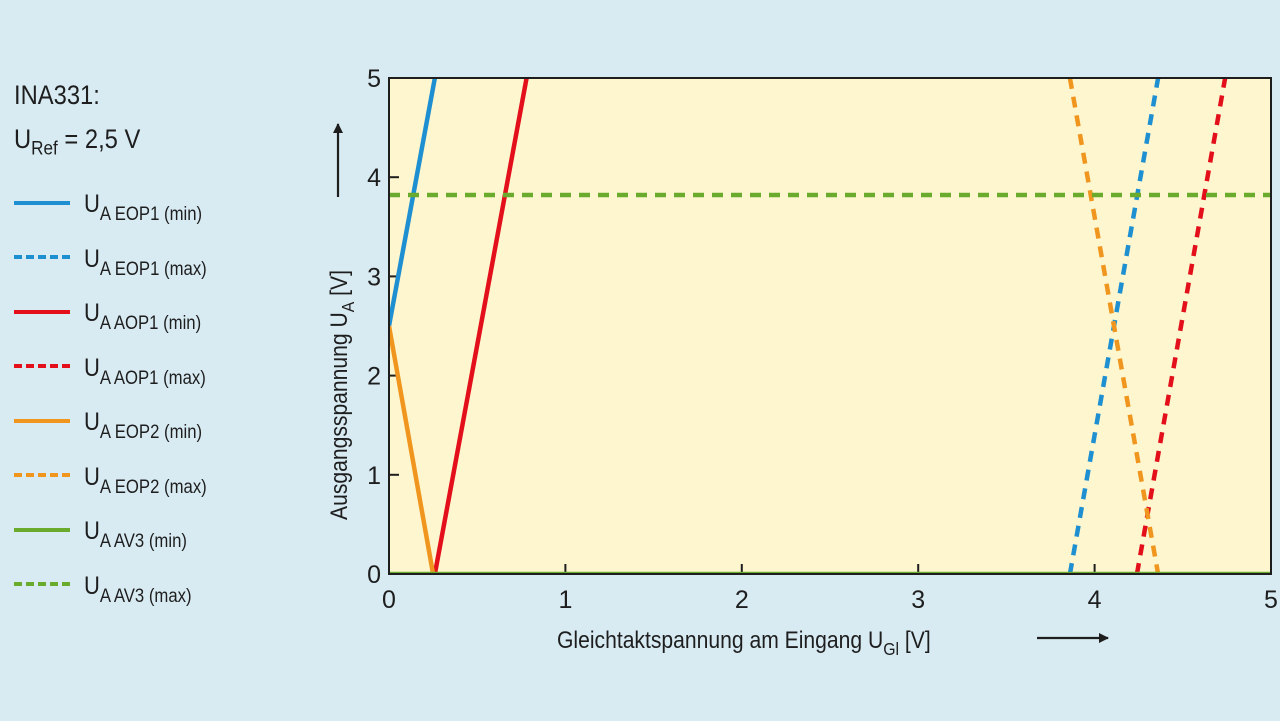  Describe the element at coordinates (374, 377) in the screenshot. I see `y-tick-label: 2` at that location.